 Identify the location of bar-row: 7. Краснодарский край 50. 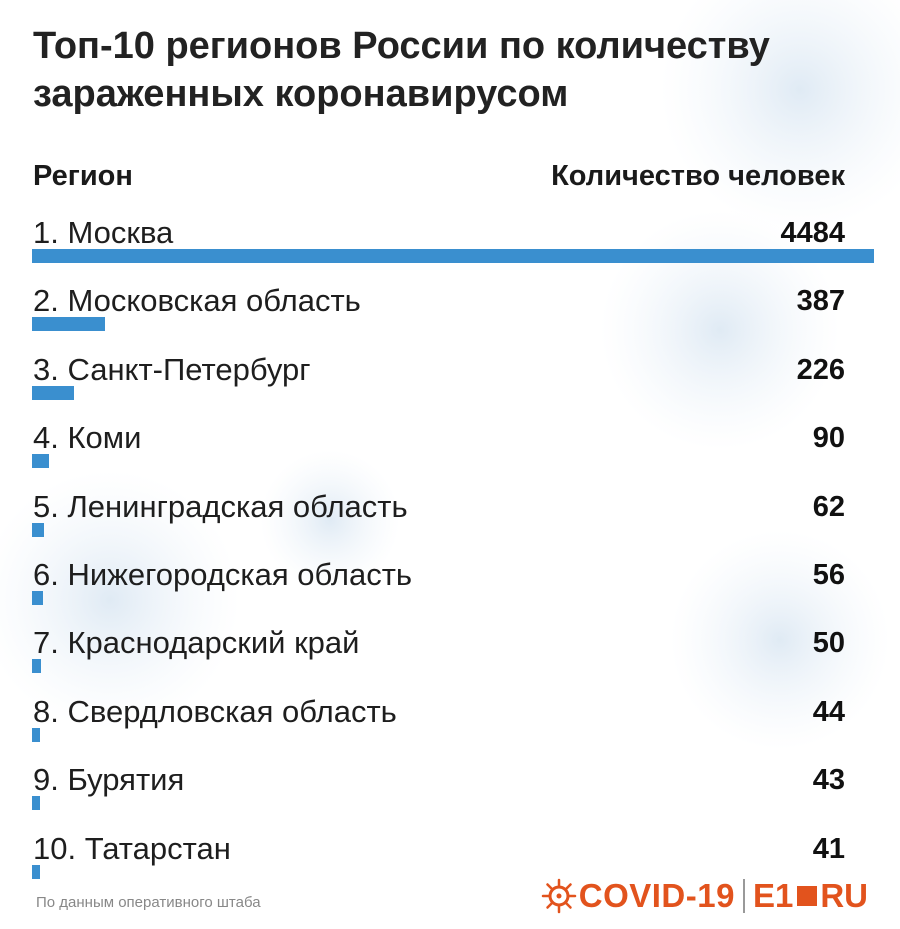
(450, 659).